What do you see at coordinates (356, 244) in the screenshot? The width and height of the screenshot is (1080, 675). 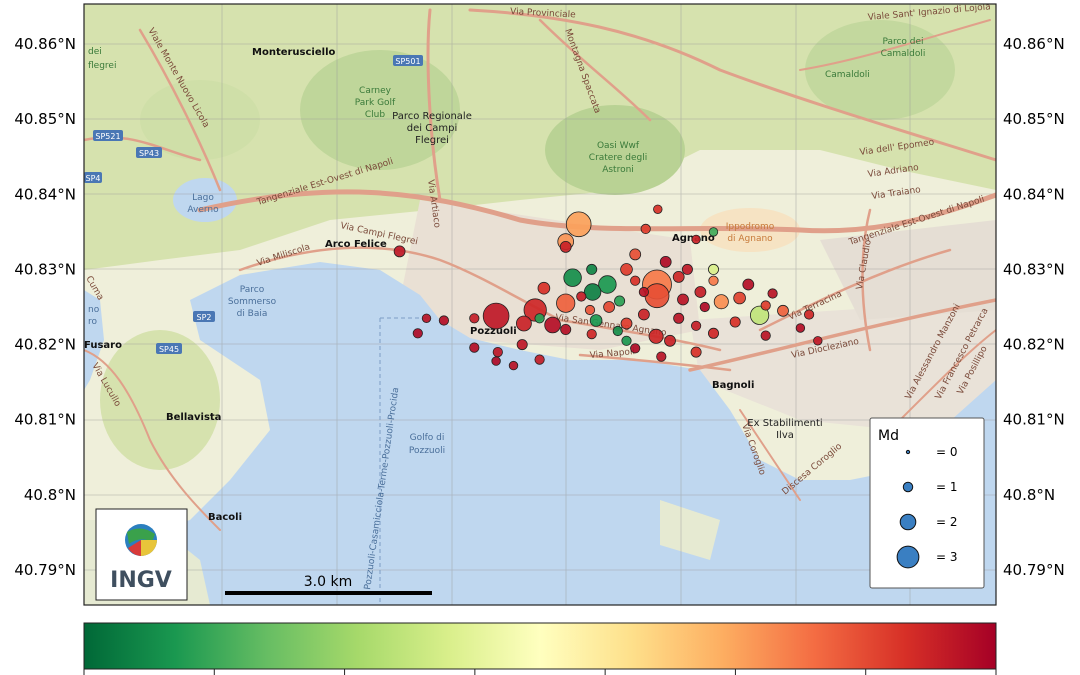 I see `label-arco-felice: Arco Felice` at bounding box center [356, 244].